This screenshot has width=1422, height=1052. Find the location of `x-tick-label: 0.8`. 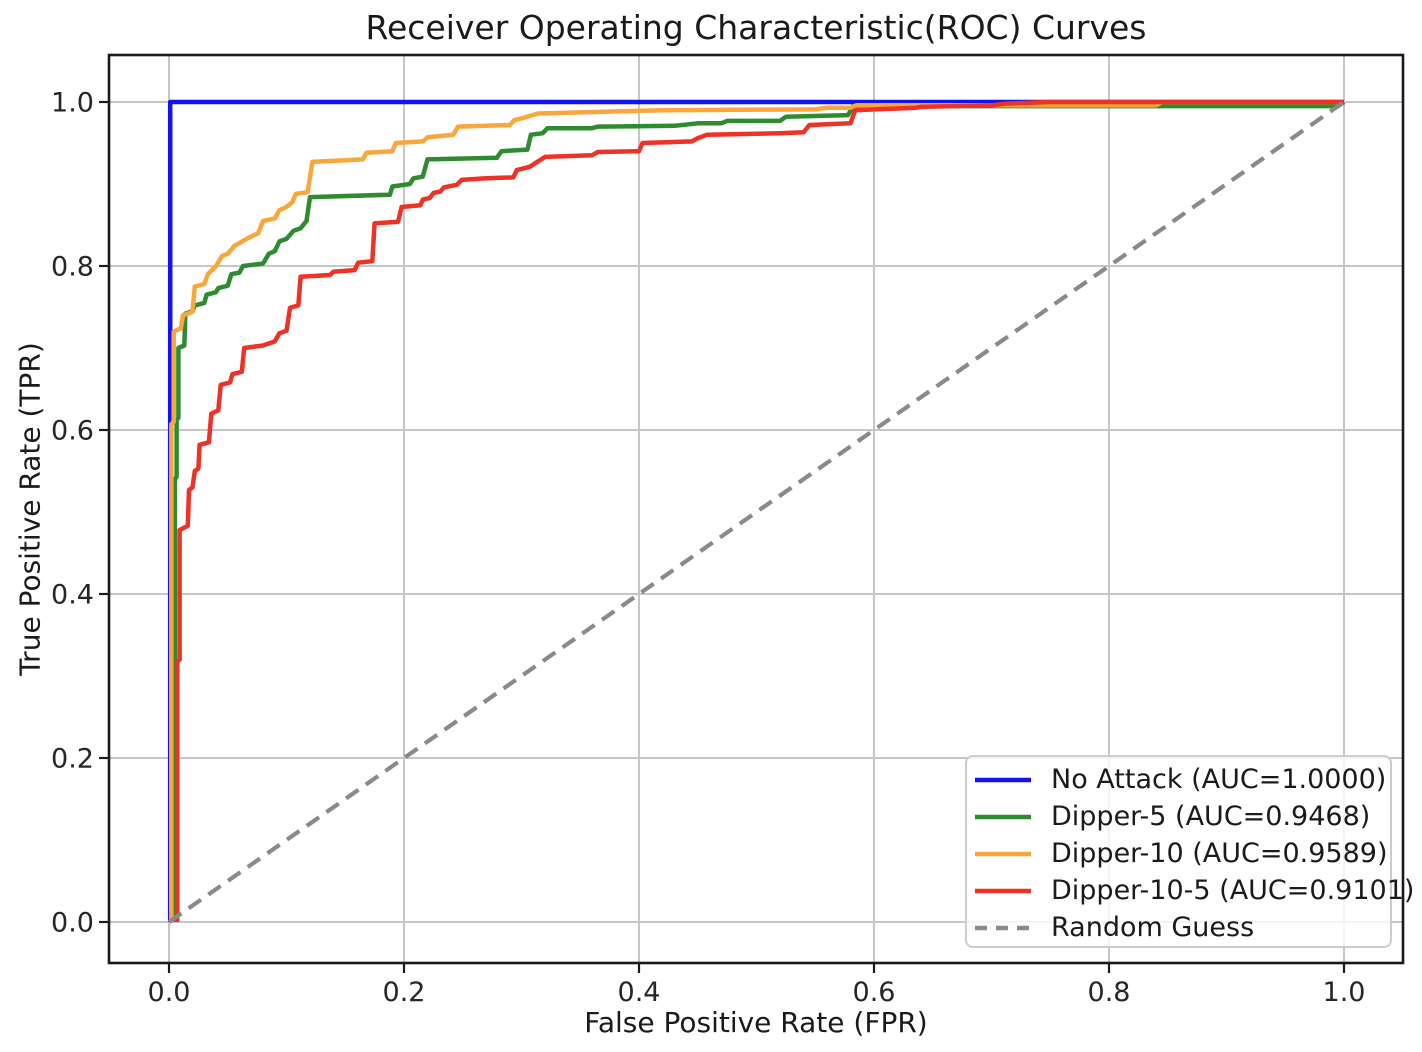

x-tick-label: 0.8 is located at coordinates (1109, 992).